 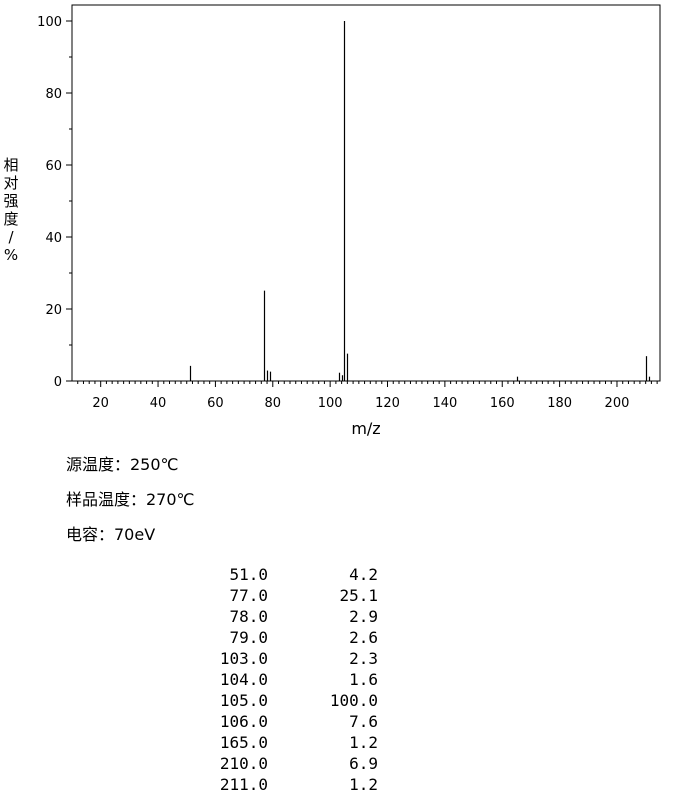 I want to click on y-axis-label-char: /, so click(x=11, y=237).